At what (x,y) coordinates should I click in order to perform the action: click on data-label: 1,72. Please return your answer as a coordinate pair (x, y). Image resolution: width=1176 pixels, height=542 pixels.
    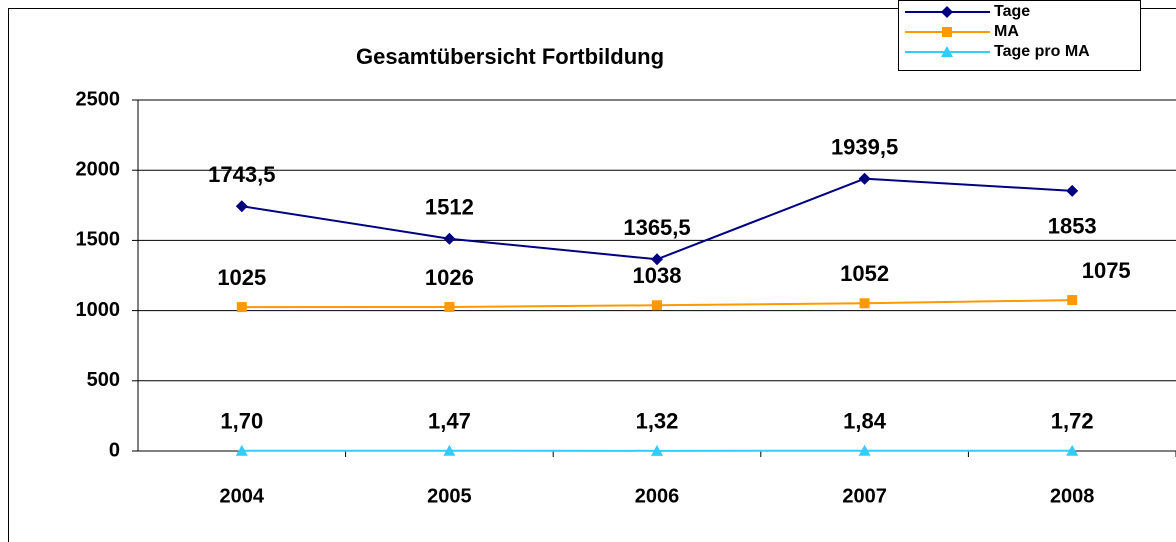
    Looking at the image, I should click on (1072, 421).